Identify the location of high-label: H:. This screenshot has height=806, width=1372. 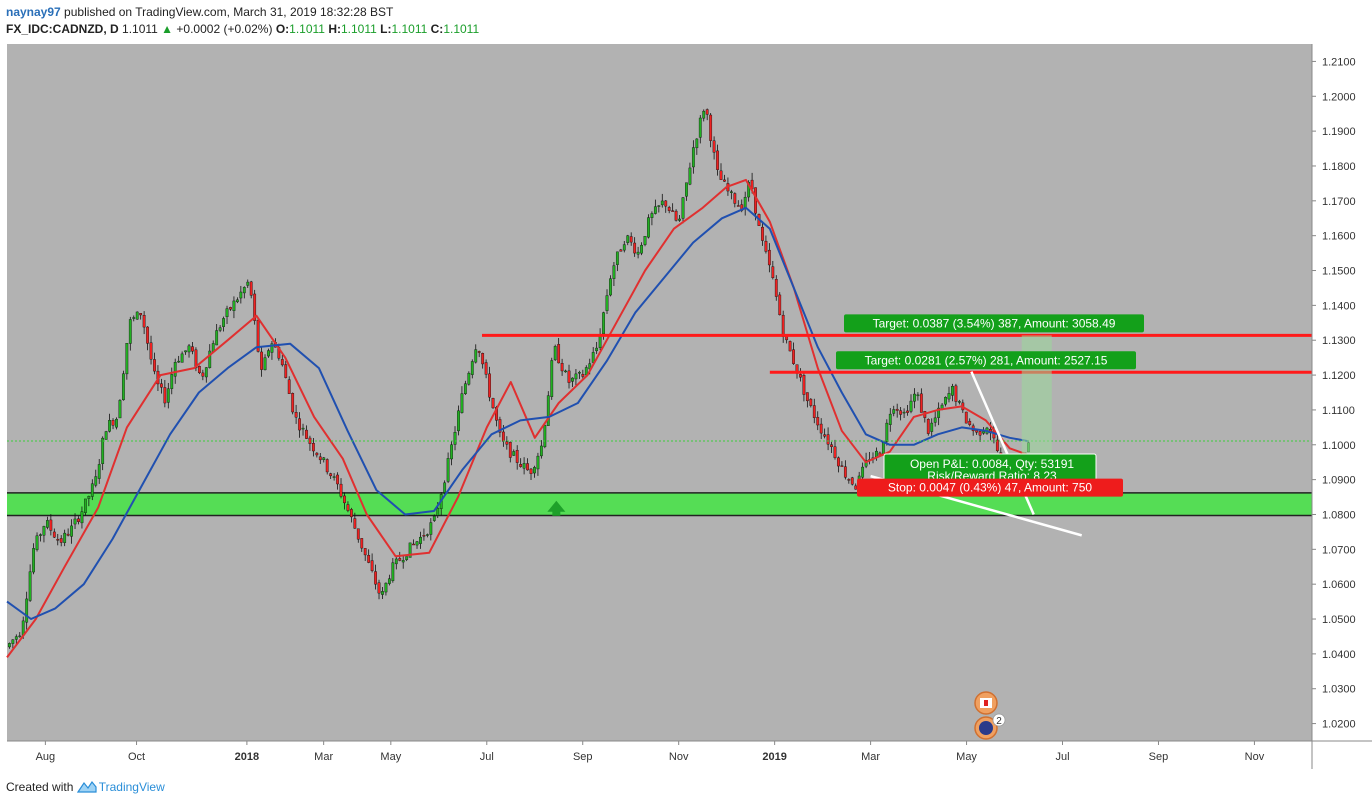
(334, 29).